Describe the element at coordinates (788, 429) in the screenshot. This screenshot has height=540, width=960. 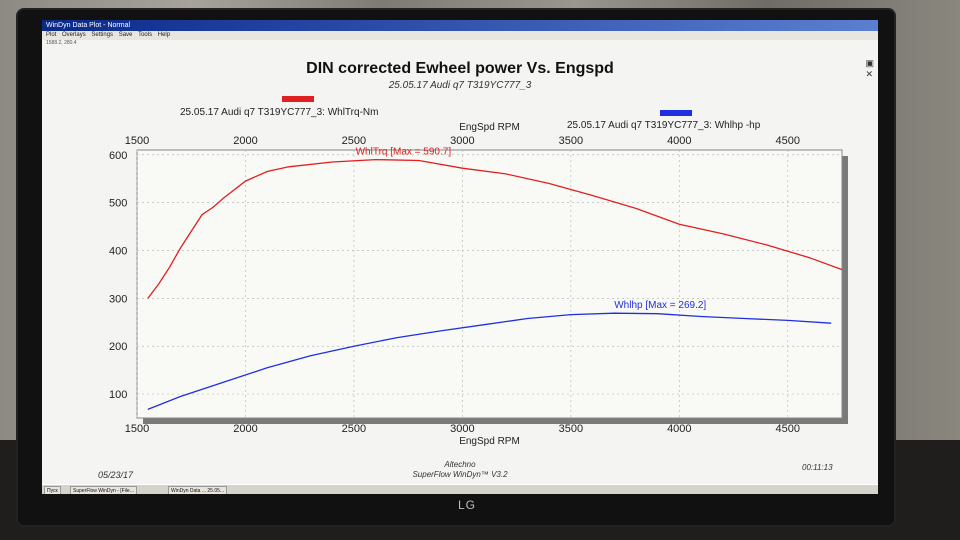
I see `x-tick-label-6: 4500` at that location.